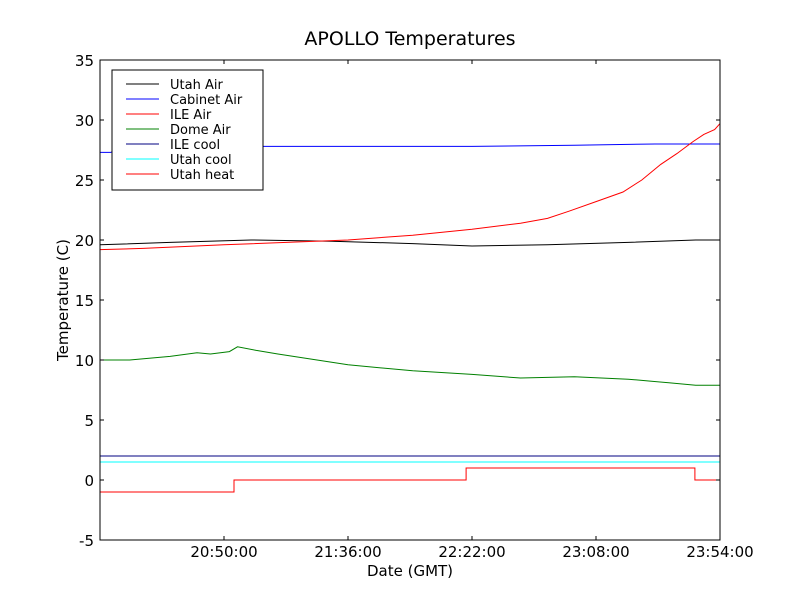 The image size is (800, 600). I want to click on x-tick-label: 22:22:00, so click(471, 552).